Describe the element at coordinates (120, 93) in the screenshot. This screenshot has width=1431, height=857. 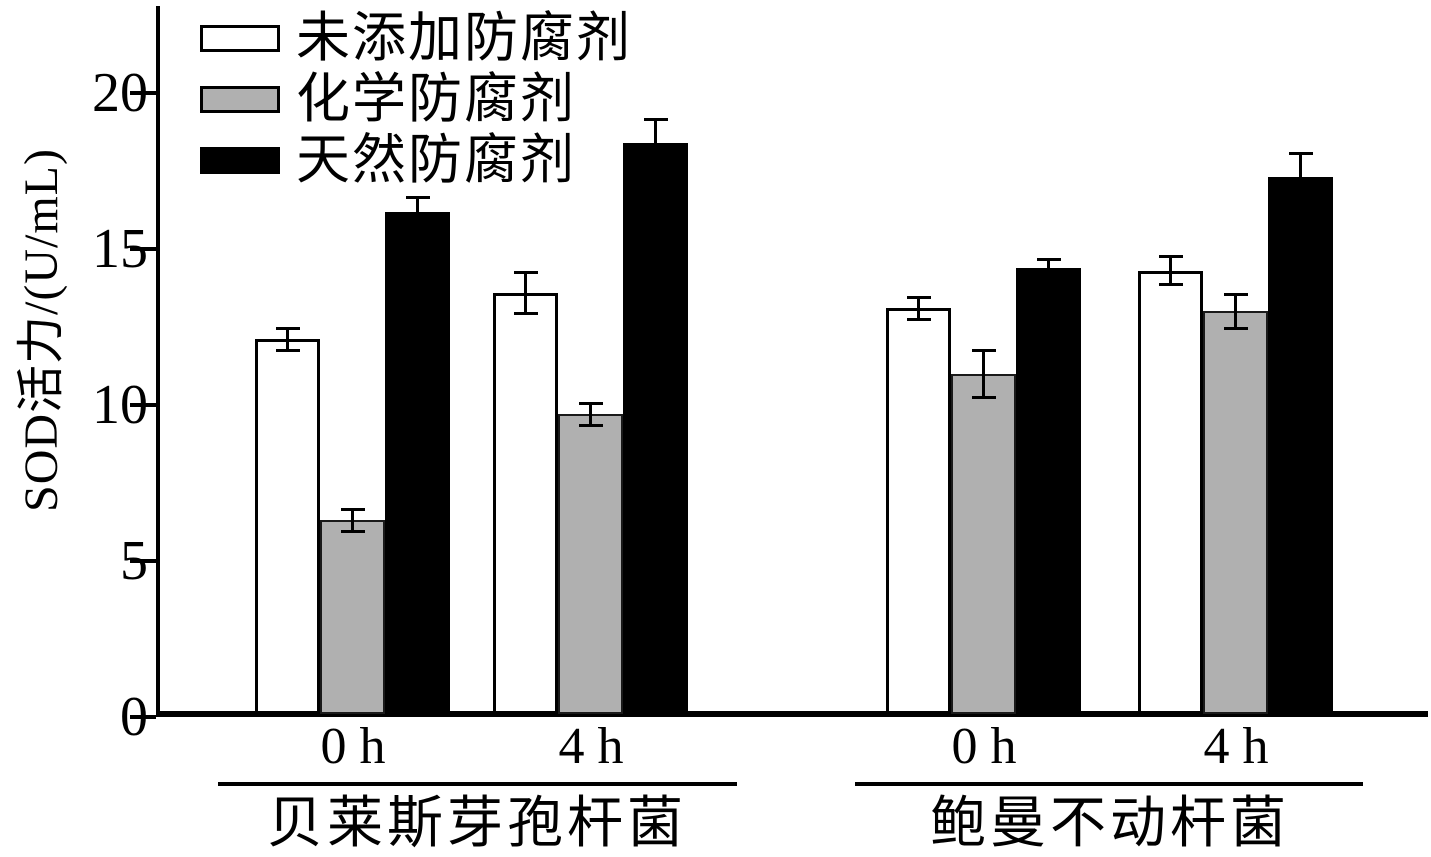
I see `y-tick-label: 20` at that location.